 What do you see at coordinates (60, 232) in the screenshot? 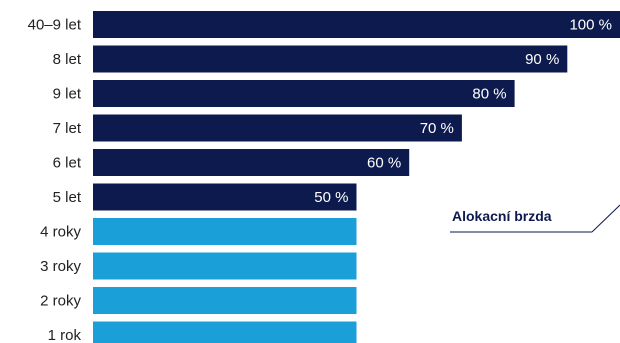
I see `category-label-6: 4 roky` at bounding box center [60, 232].